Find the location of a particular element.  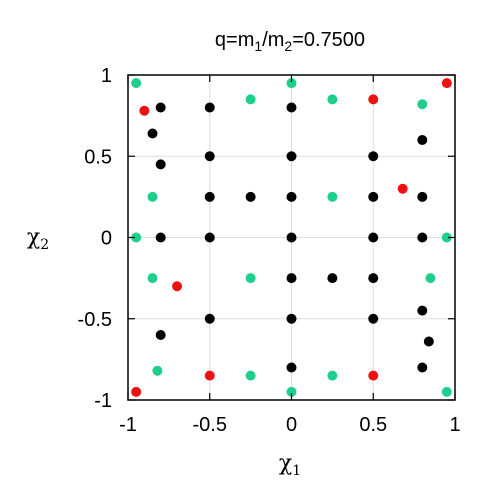

y-tick-label: 0.5 is located at coordinates (98, 157).